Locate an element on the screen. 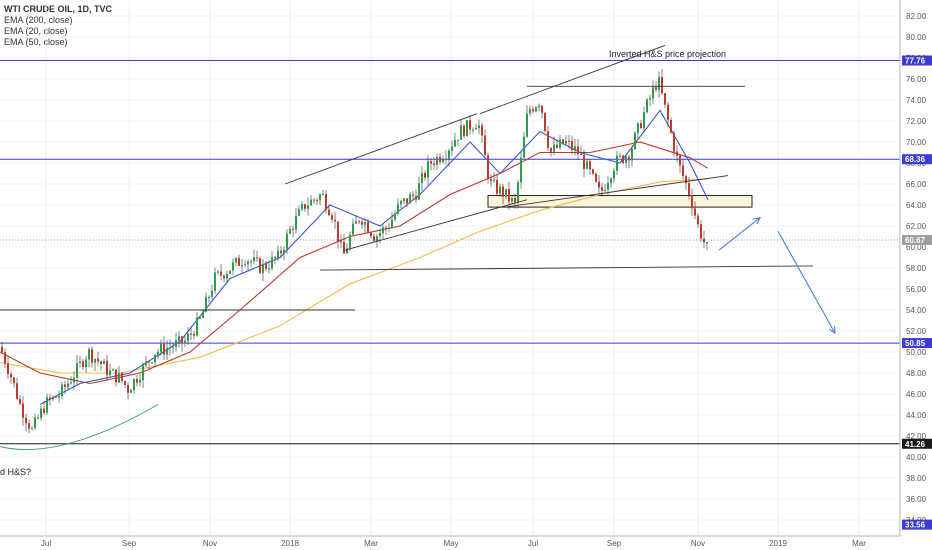 The image size is (932, 550). price-level-label-4: 41.26 is located at coordinates (915, 444).